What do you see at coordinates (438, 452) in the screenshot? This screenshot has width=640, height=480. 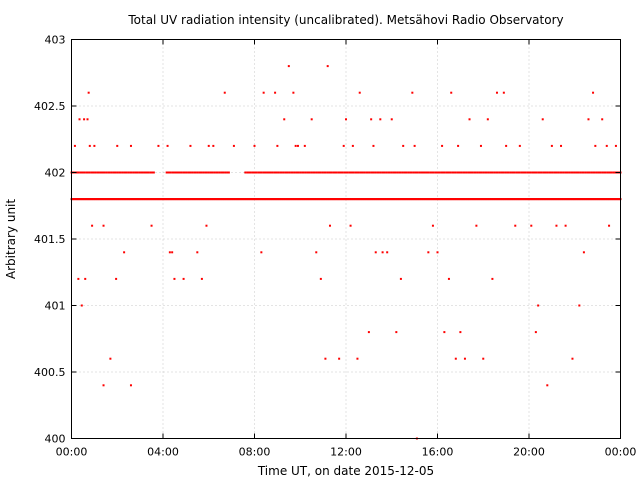 I see `x-tick-label: 16:00` at bounding box center [438, 452].